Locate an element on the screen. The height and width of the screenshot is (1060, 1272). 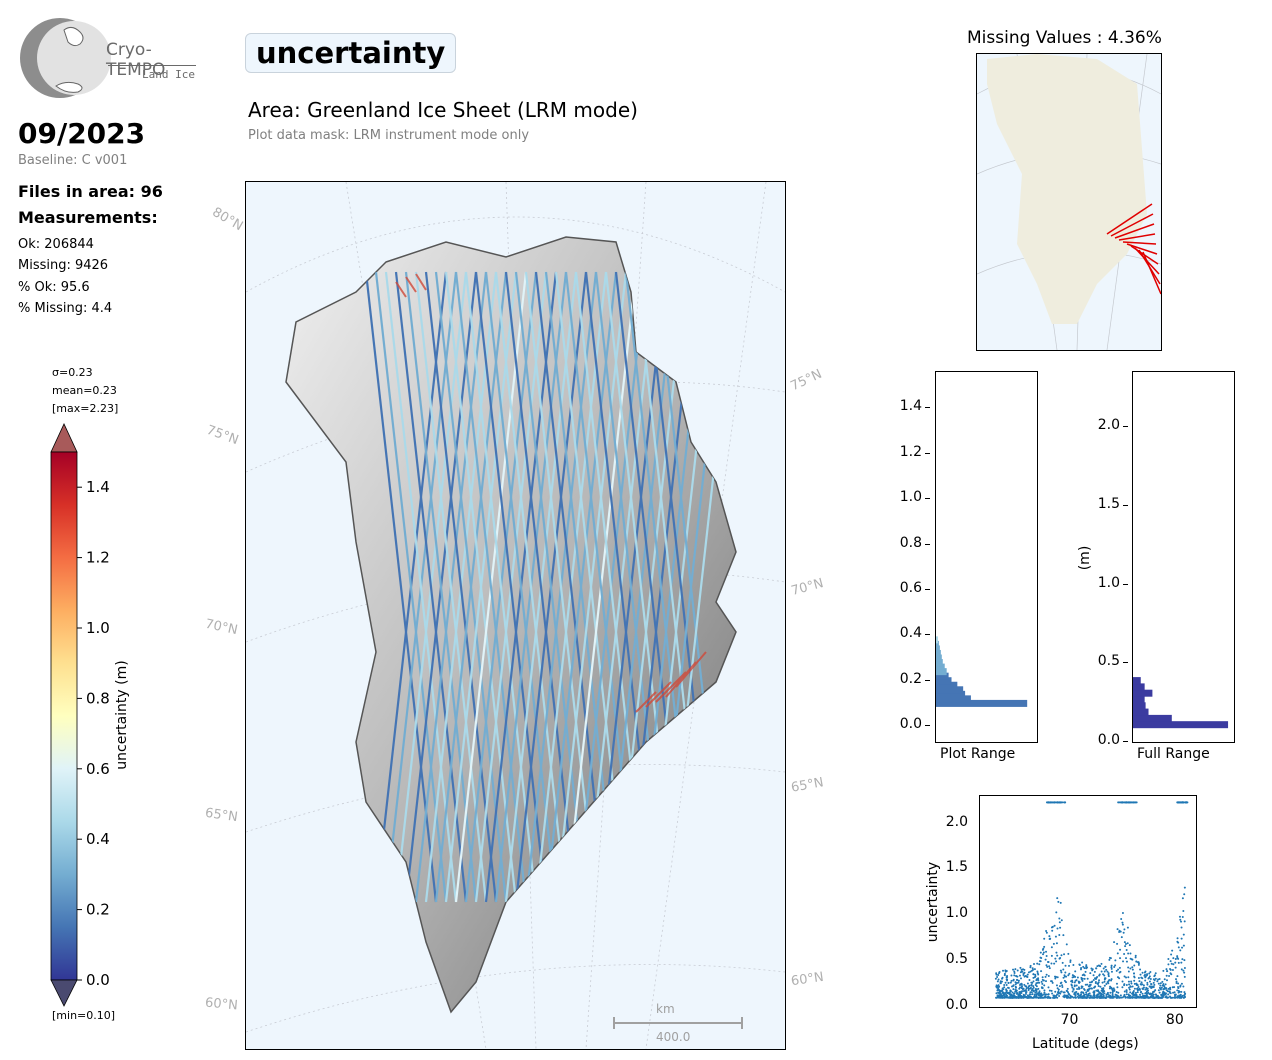
missing-tracks is located at coordinates (1133, 249).